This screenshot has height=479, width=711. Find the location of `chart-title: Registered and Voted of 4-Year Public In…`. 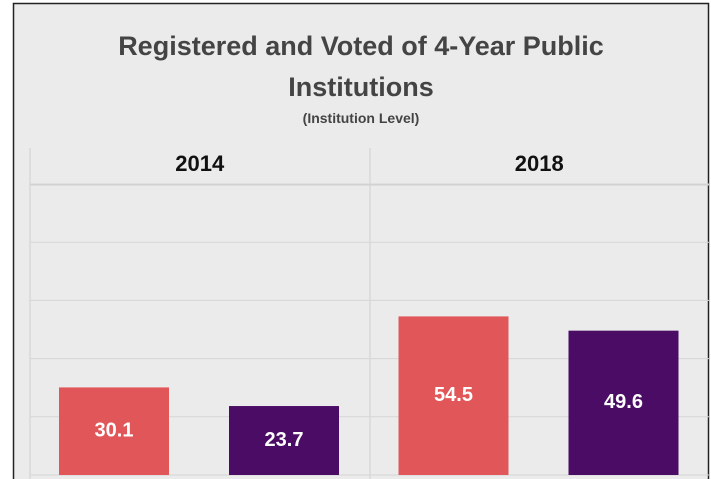

chart-title: Registered and Voted of 4-Year Public In… is located at coordinates (361, 66).